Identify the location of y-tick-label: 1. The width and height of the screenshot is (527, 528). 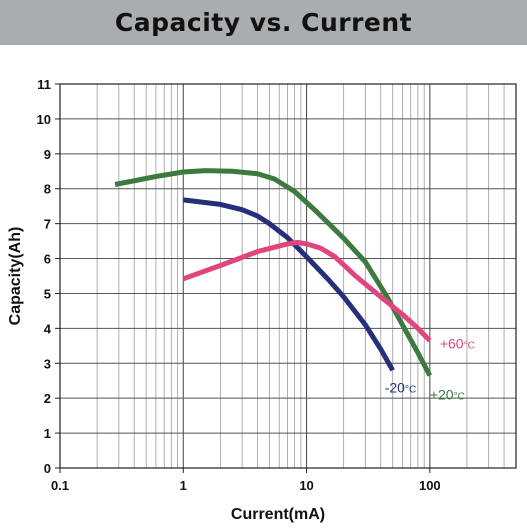
(47, 433).